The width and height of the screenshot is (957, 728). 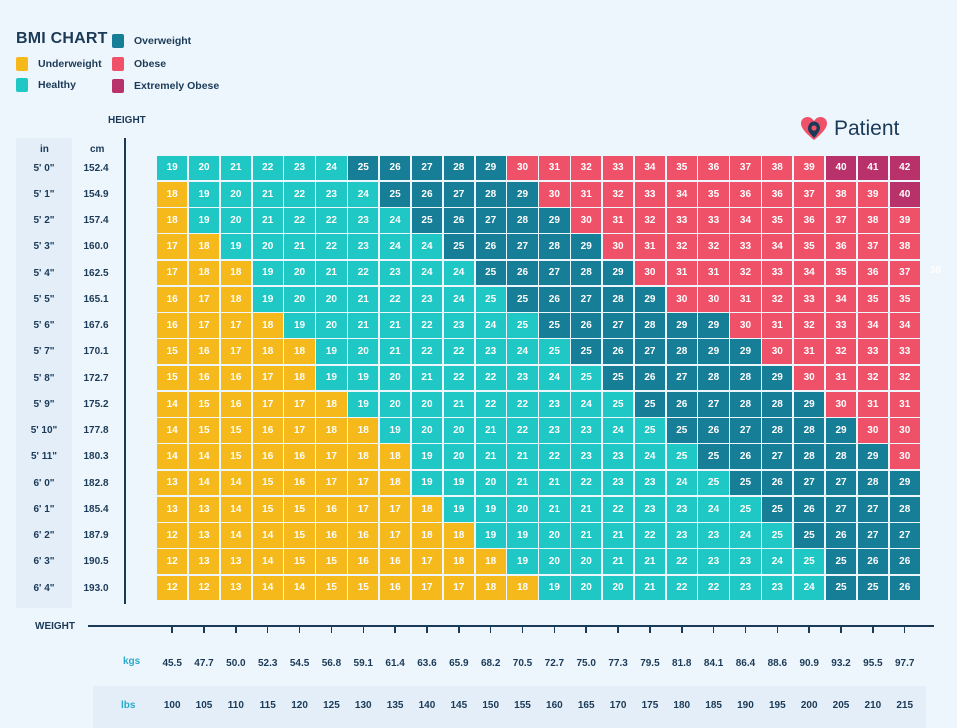 I want to click on lb-tick-label: 170, so click(x=618, y=705).